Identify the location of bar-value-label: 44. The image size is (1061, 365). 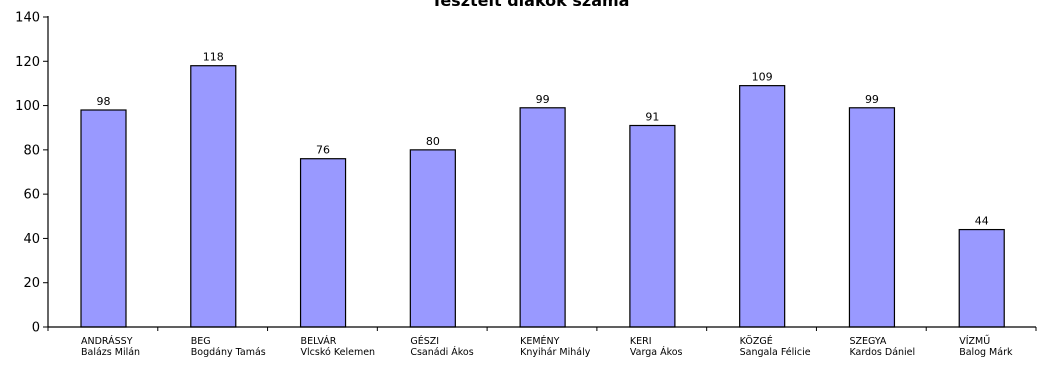
(982, 221).